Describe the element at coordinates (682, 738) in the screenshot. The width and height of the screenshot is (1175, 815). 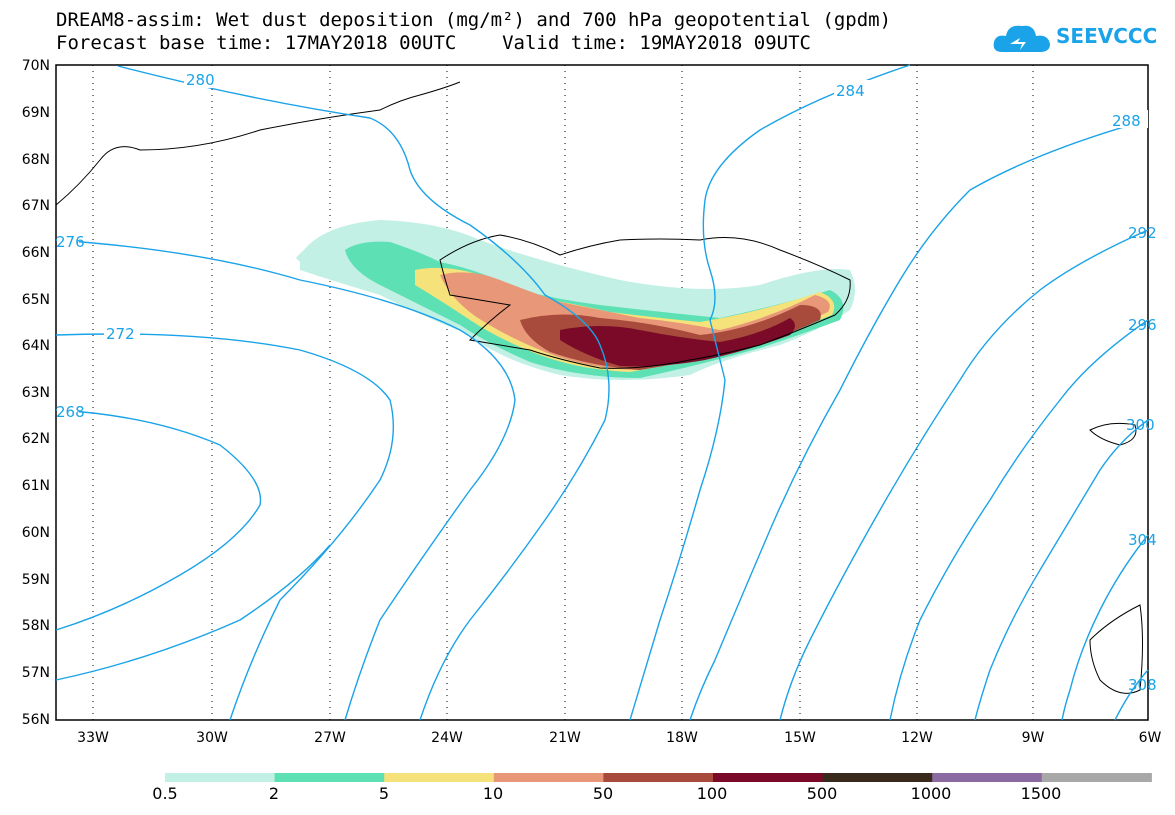
I see `lon-label: 18W` at that location.